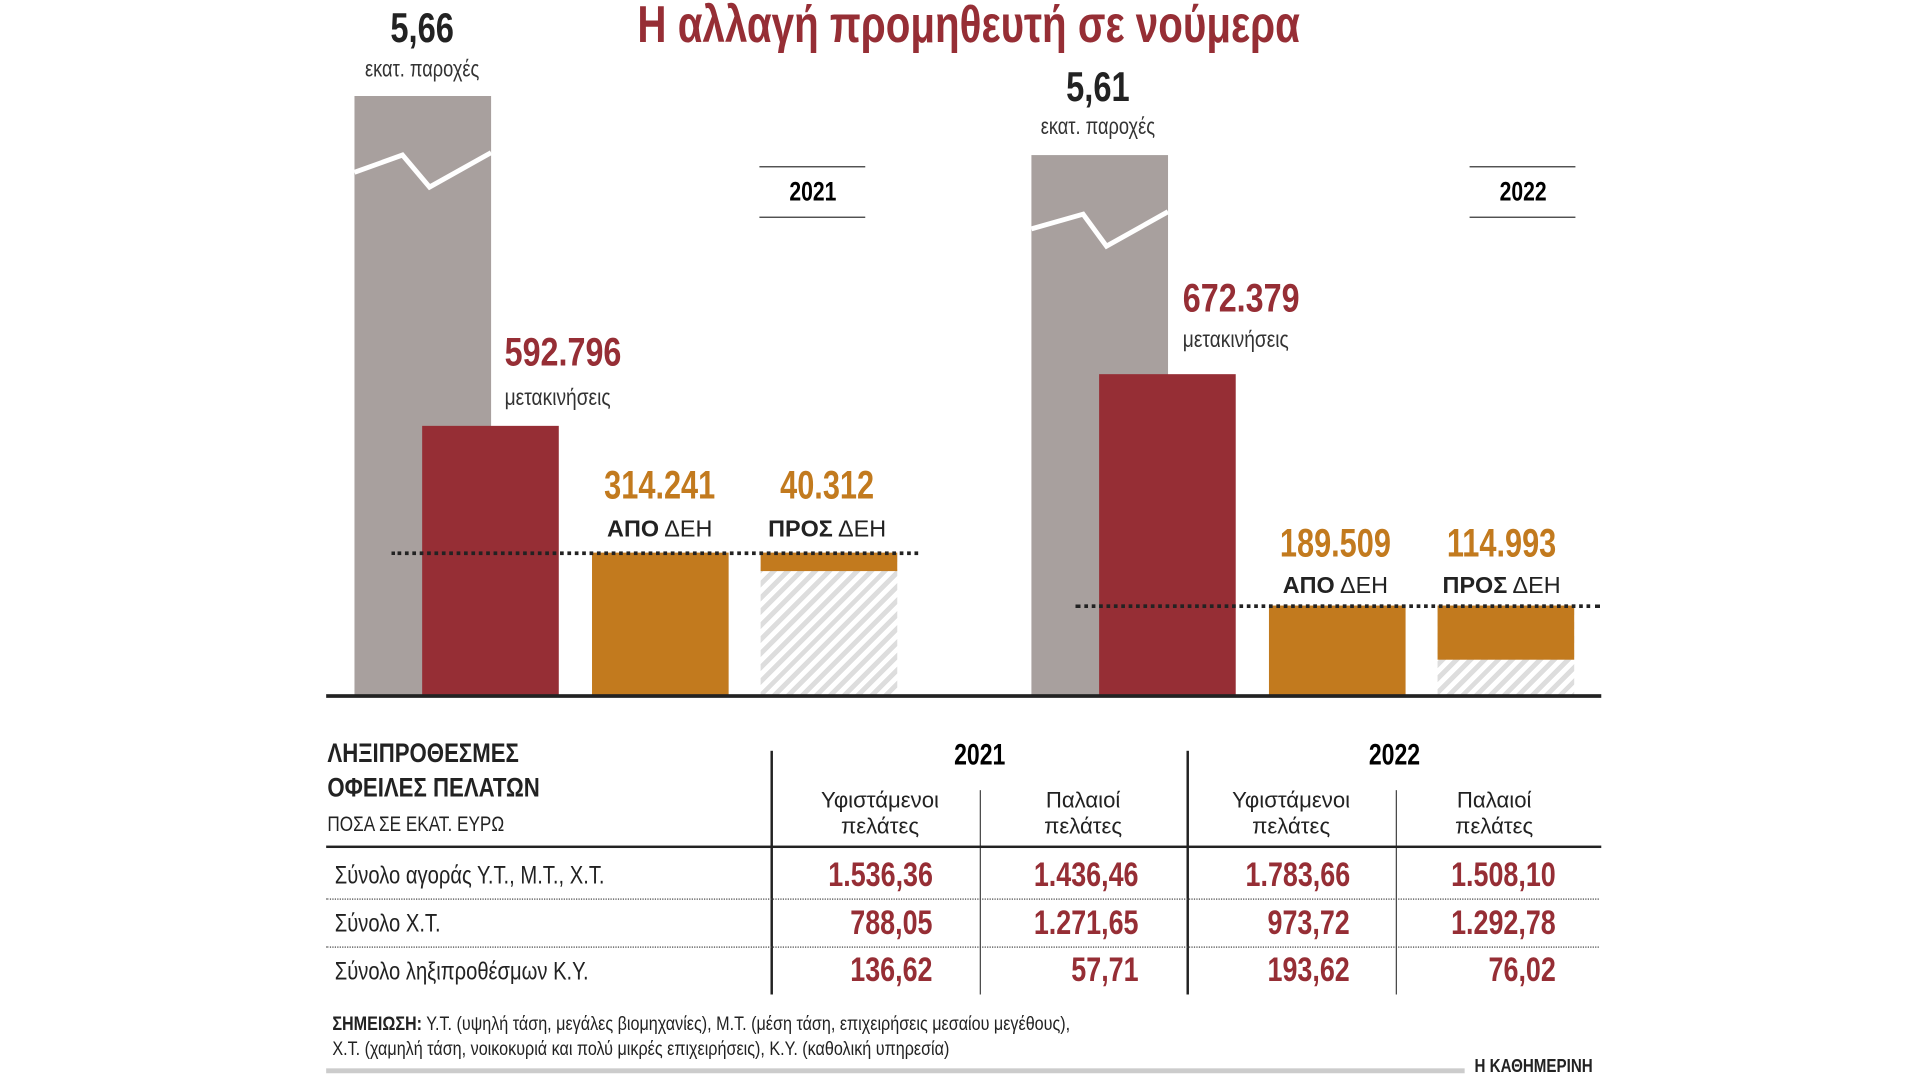  I want to click on baseline, so click(964, 696).